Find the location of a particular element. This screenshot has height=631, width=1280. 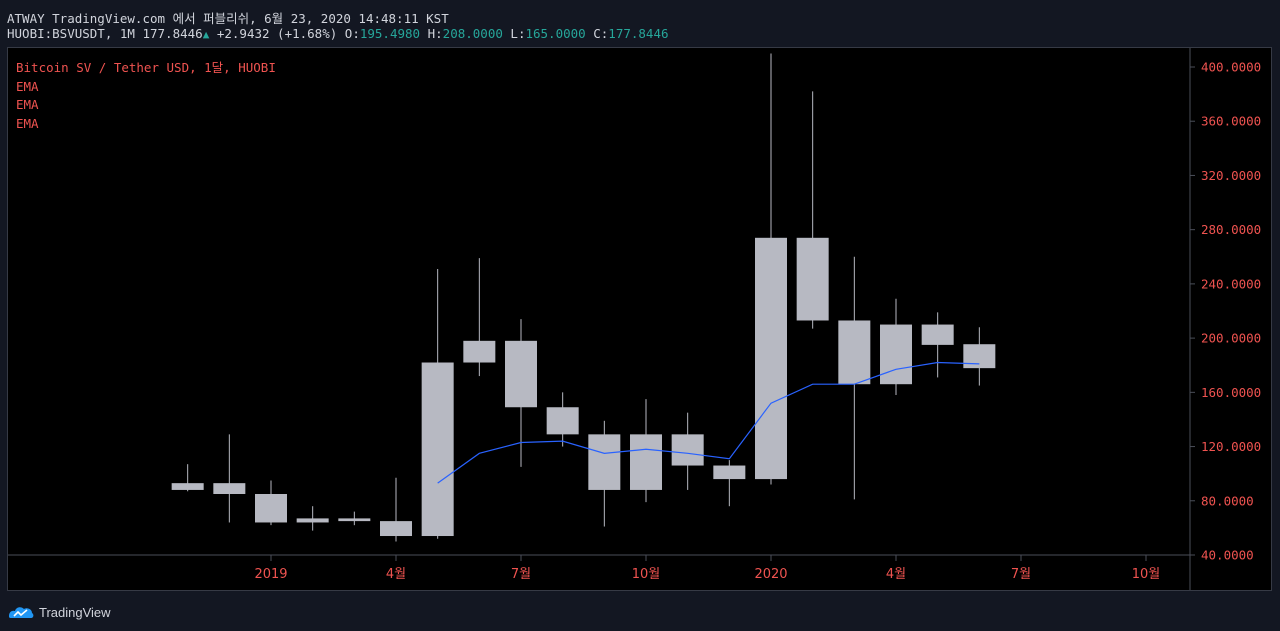

y-tick-label: 240.0000 is located at coordinates (1231, 283).